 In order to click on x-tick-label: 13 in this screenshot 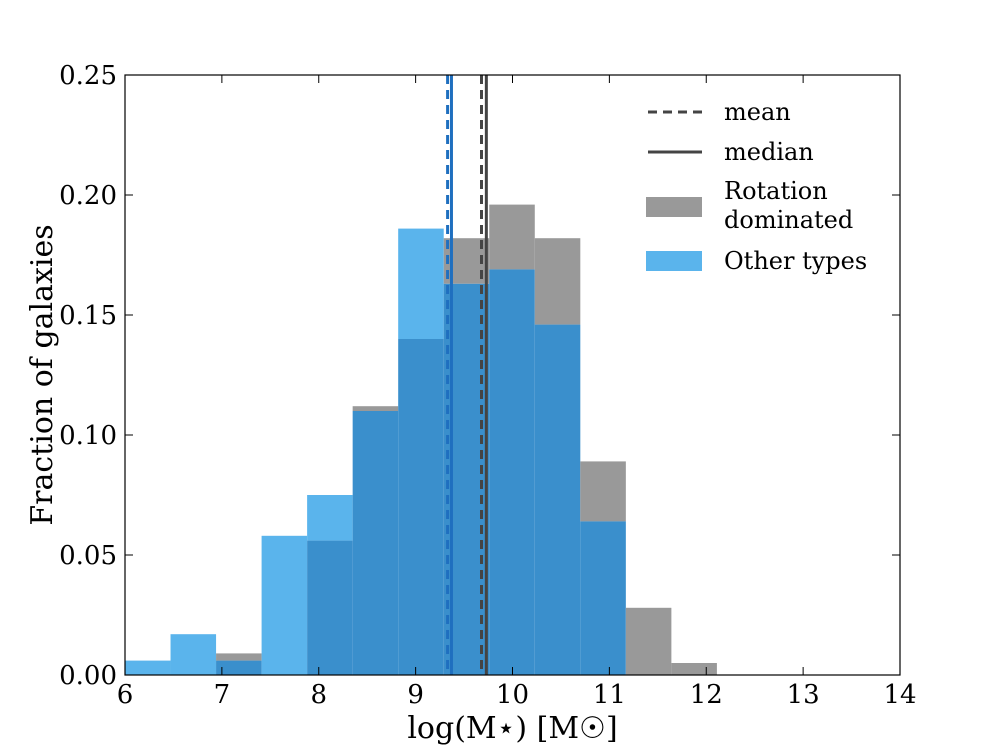, I will do `click(803, 695)`.